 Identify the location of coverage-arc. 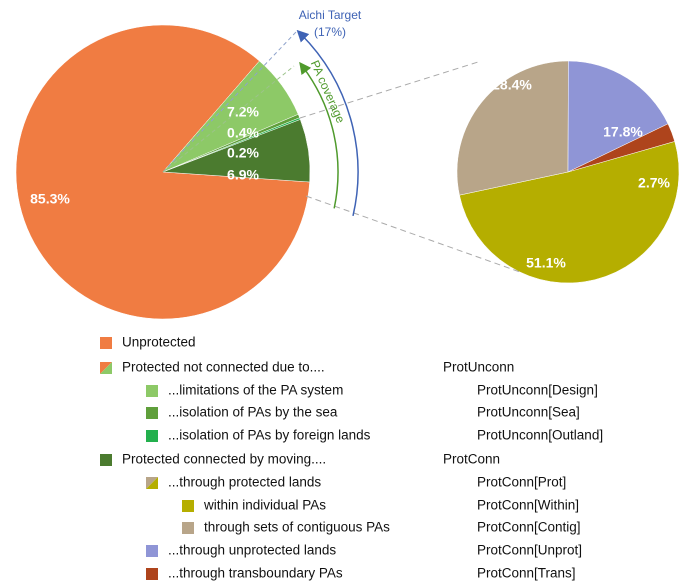
(319, 135).